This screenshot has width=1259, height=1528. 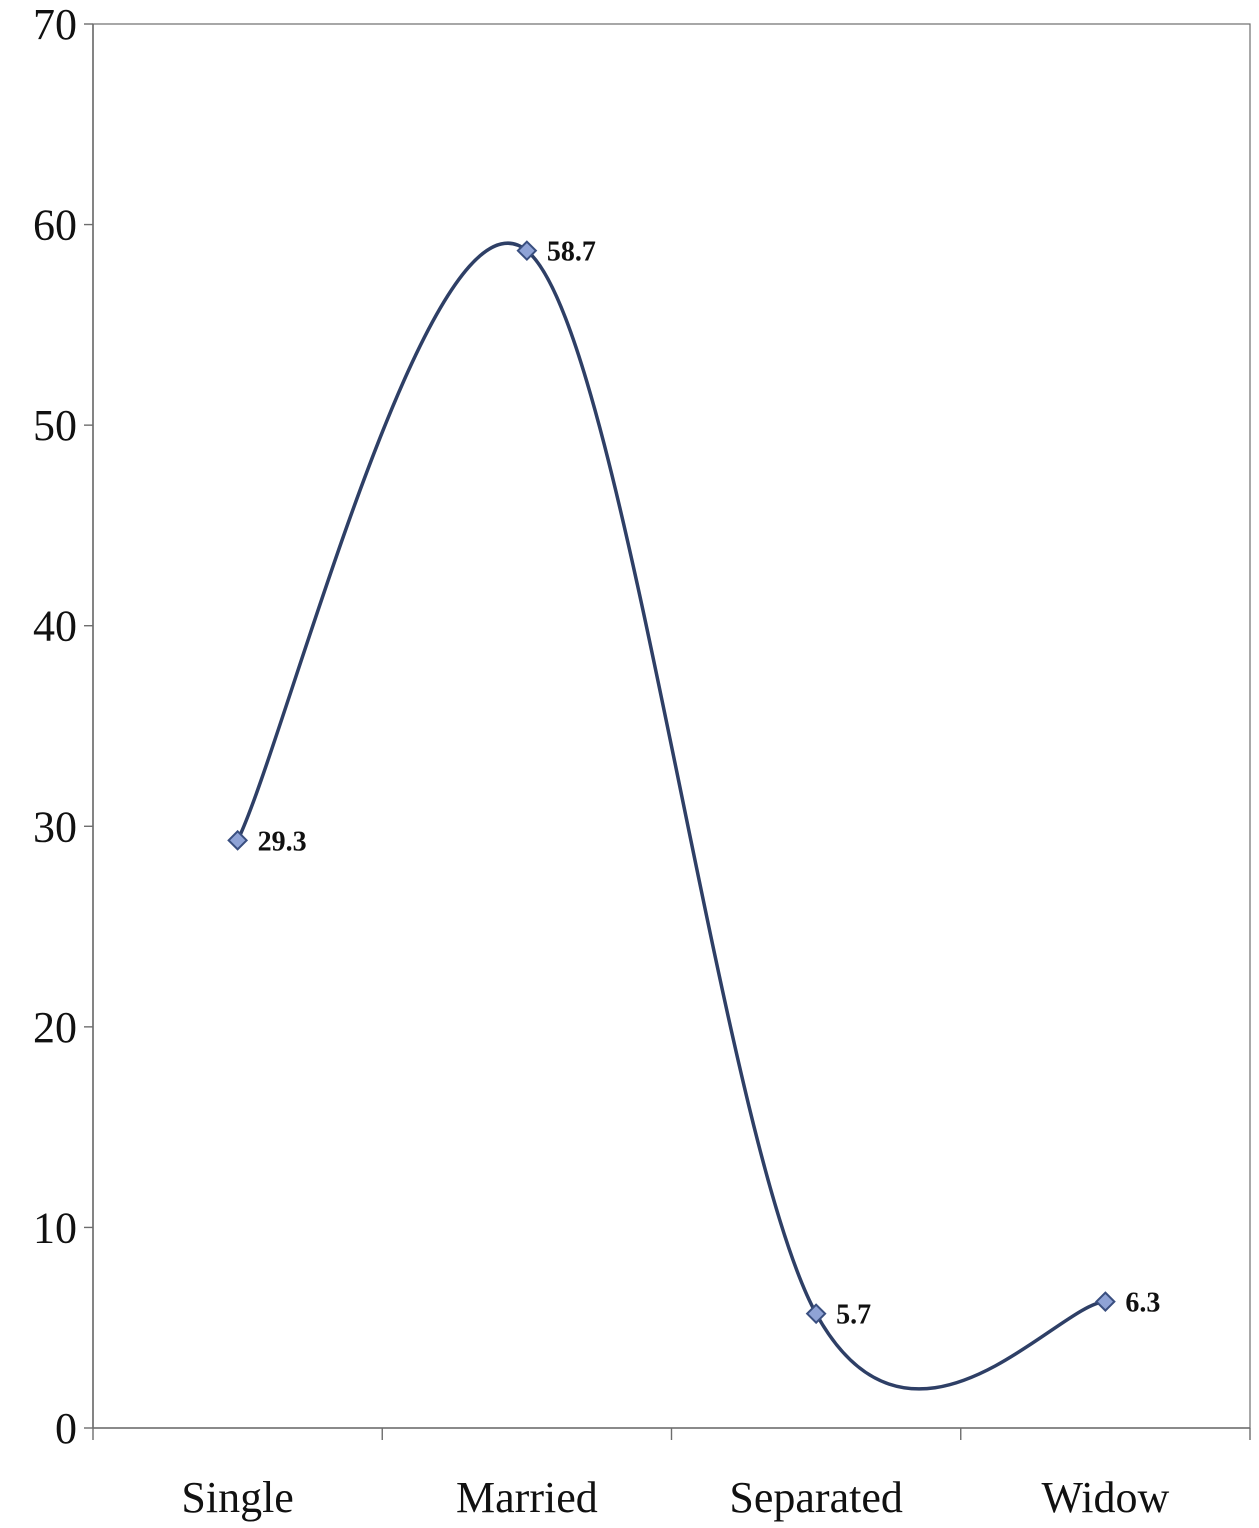 I want to click on y-tick-label: 0, so click(x=66, y=1428).